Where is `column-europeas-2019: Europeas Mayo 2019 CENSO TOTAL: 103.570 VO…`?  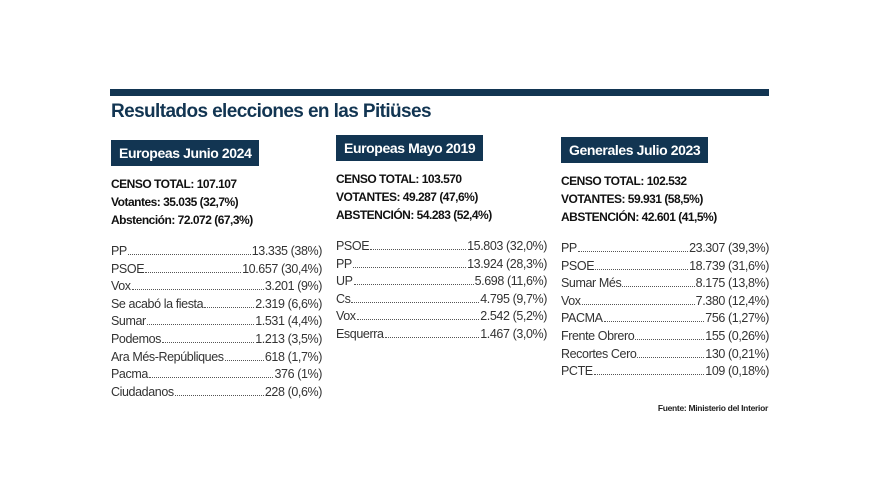
column-europeas-2019: Europeas Mayo 2019 CENSO TOTAL: 103.570 VO… is located at coordinates (441, 239).